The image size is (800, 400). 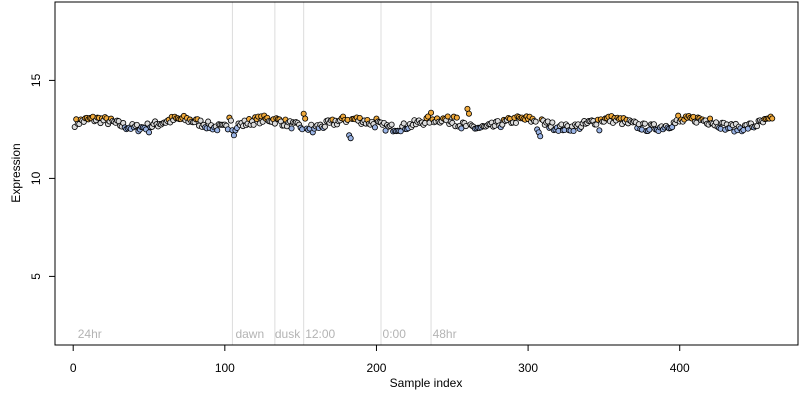 What do you see at coordinates (90, 334) in the screenshot?
I see `marker-label-0: 24hr` at bounding box center [90, 334].